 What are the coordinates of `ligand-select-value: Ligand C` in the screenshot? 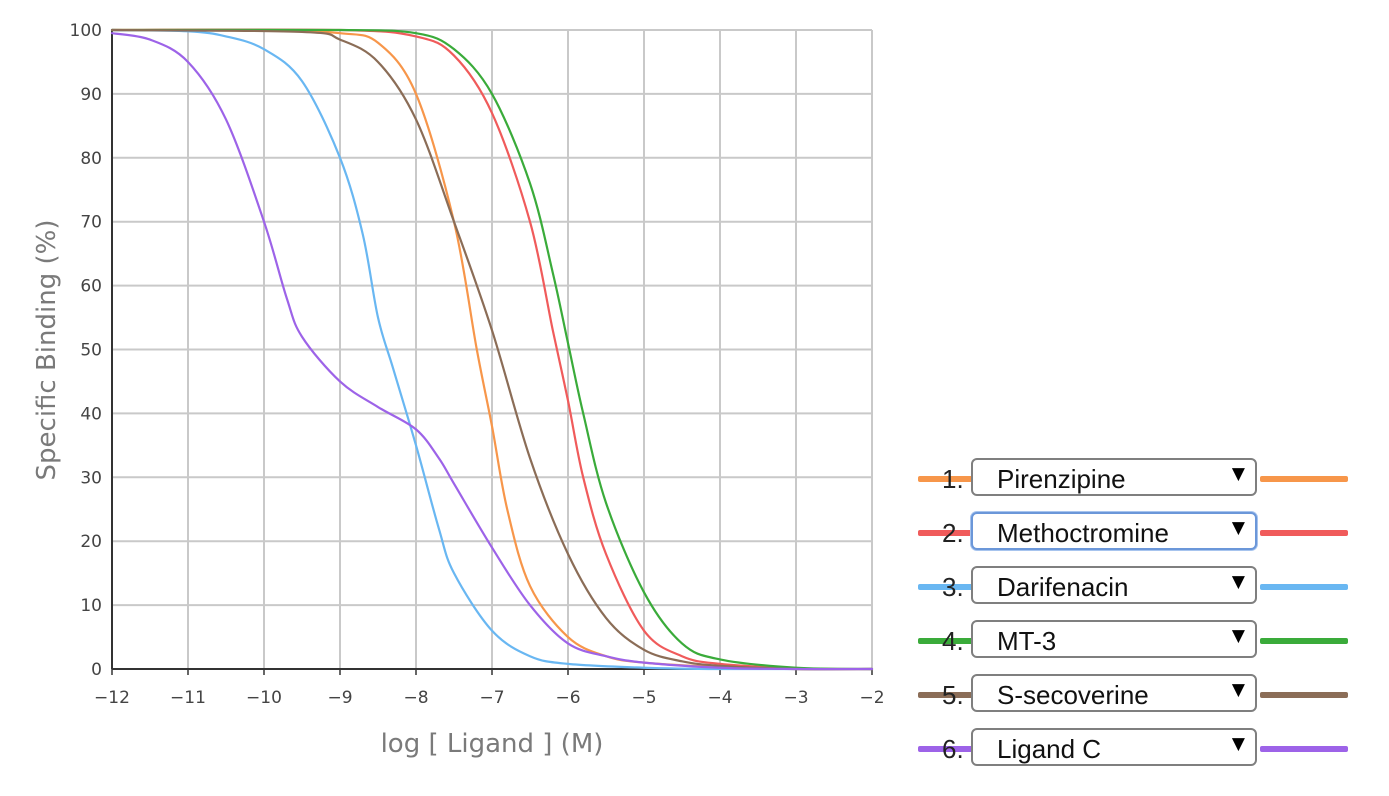 It's located at (1049, 749).